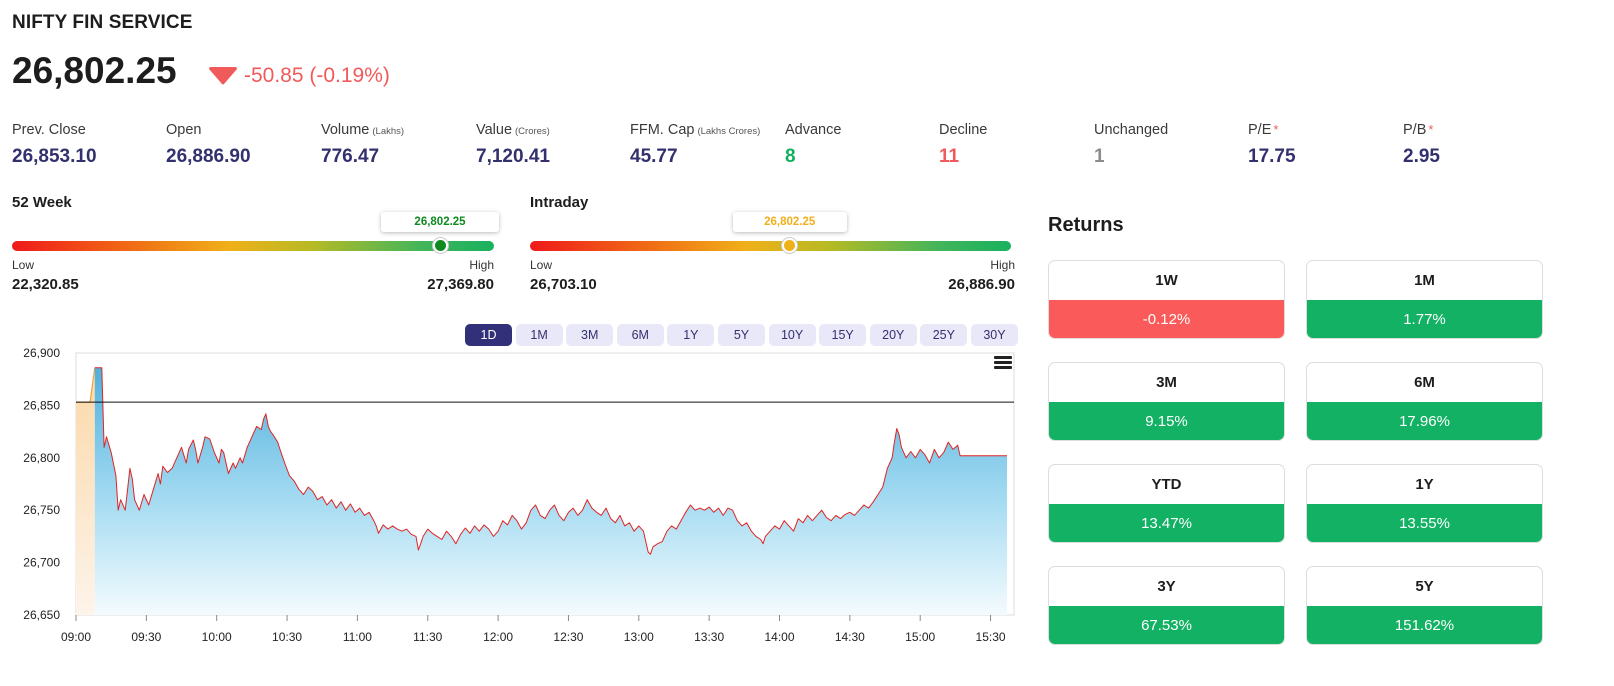  What do you see at coordinates (1131, 130) in the screenshot?
I see `stat-label-text: Unchanged` at bounding box center [1131, 130].